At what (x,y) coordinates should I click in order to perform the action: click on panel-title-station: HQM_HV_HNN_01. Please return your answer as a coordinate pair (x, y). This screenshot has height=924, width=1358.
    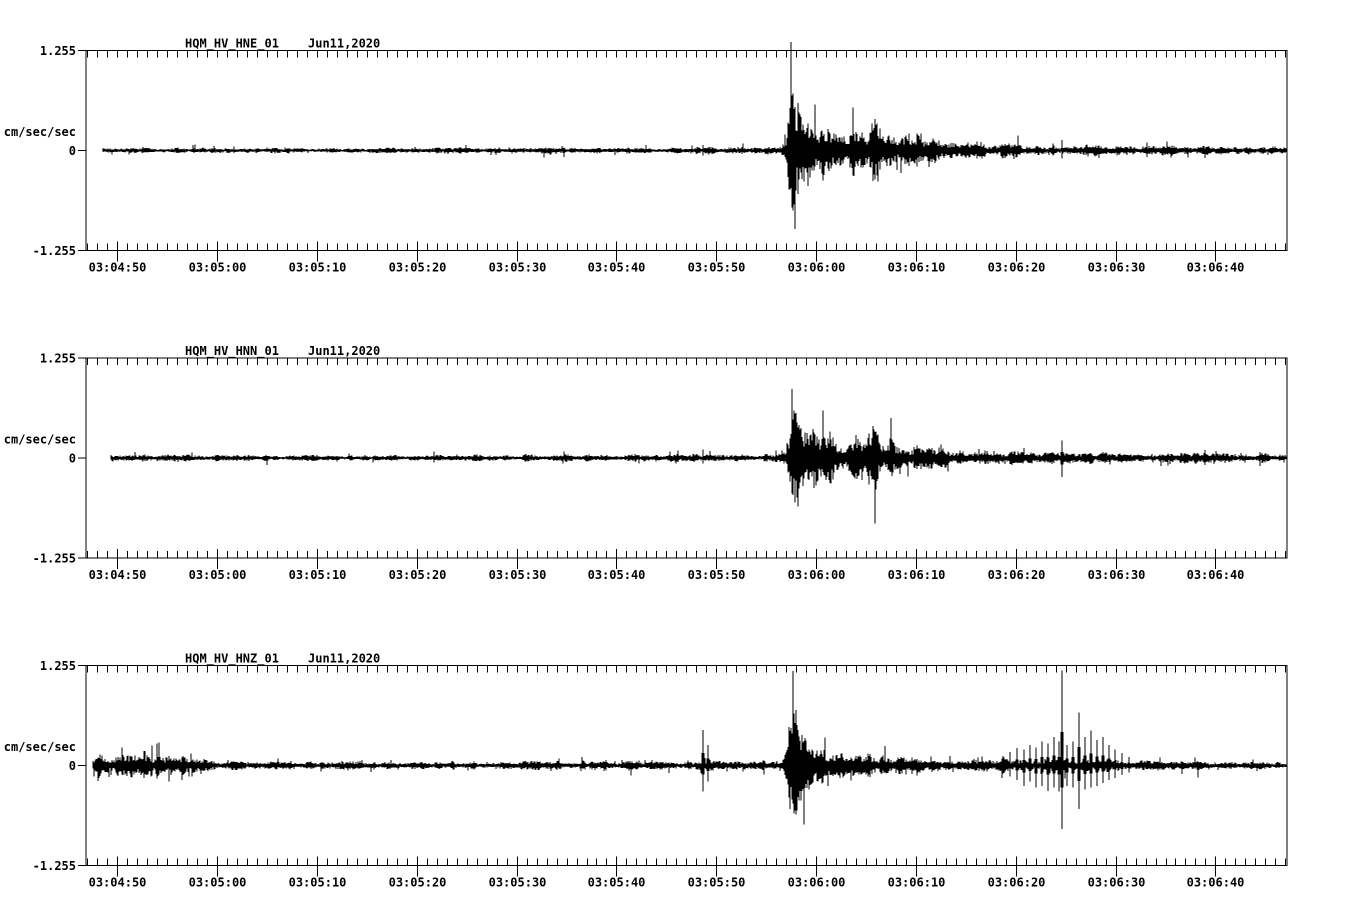
    Looking at the image, I should click on (232, 351).